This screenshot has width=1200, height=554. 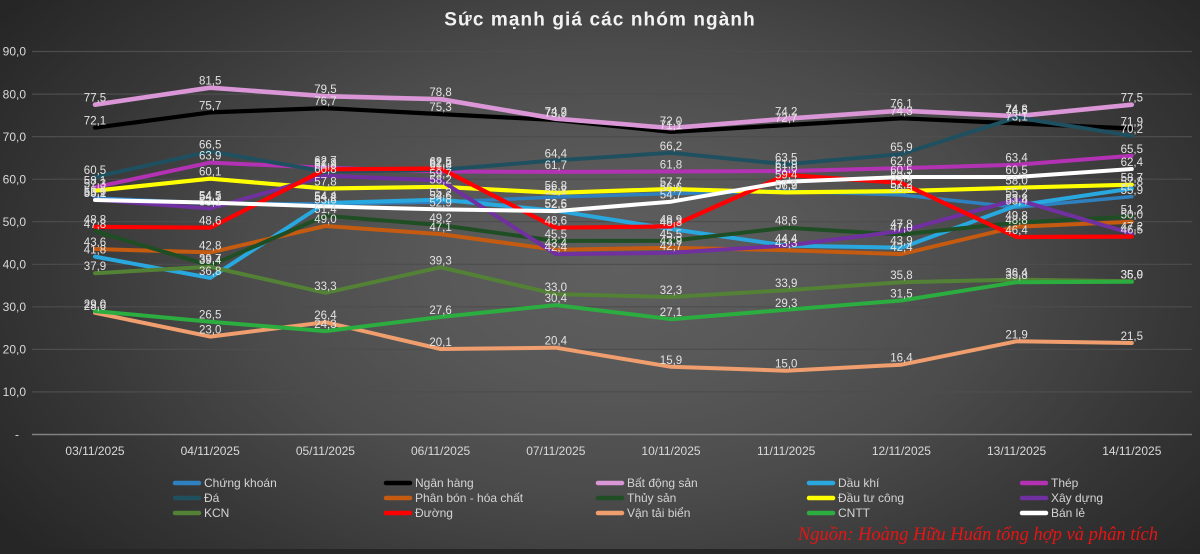 What do you see at coordinates (556, 342) in the screenshot?
I see `svg-text: 20,4` at bounding box center [556, 342].